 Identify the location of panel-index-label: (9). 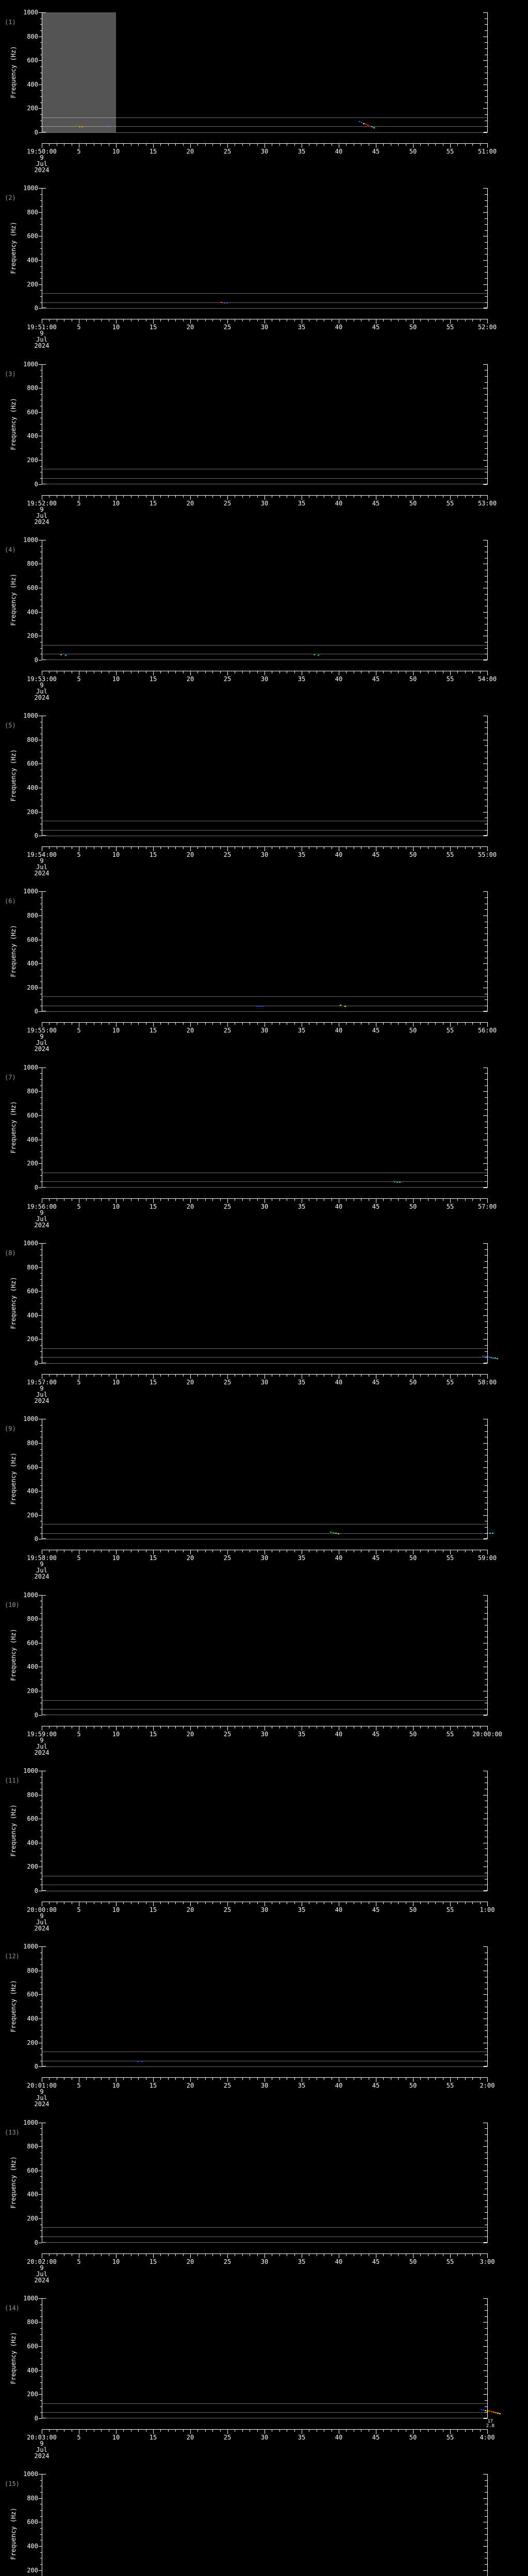
(10, 1429).